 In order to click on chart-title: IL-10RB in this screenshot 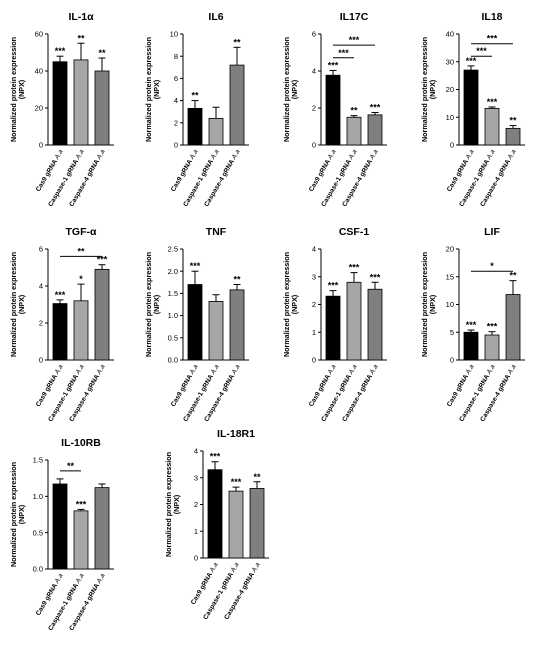, I will do `click(81, 443)`.